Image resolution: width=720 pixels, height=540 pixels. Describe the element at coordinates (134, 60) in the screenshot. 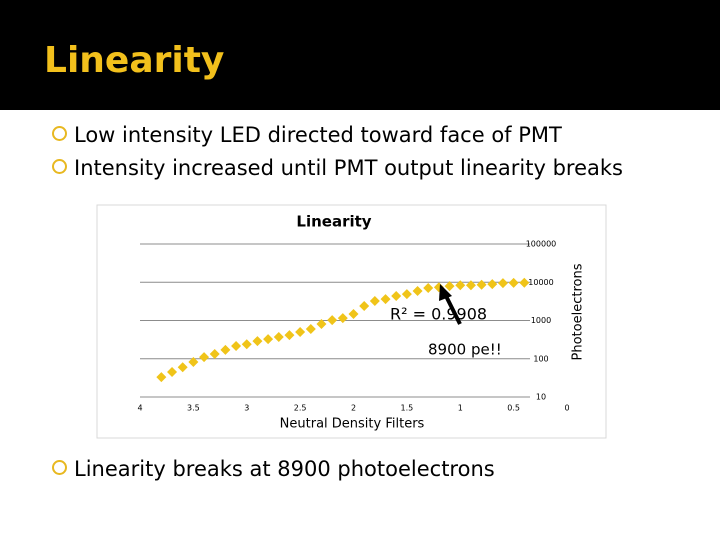

I see `slide-title: Linearity` at that location.